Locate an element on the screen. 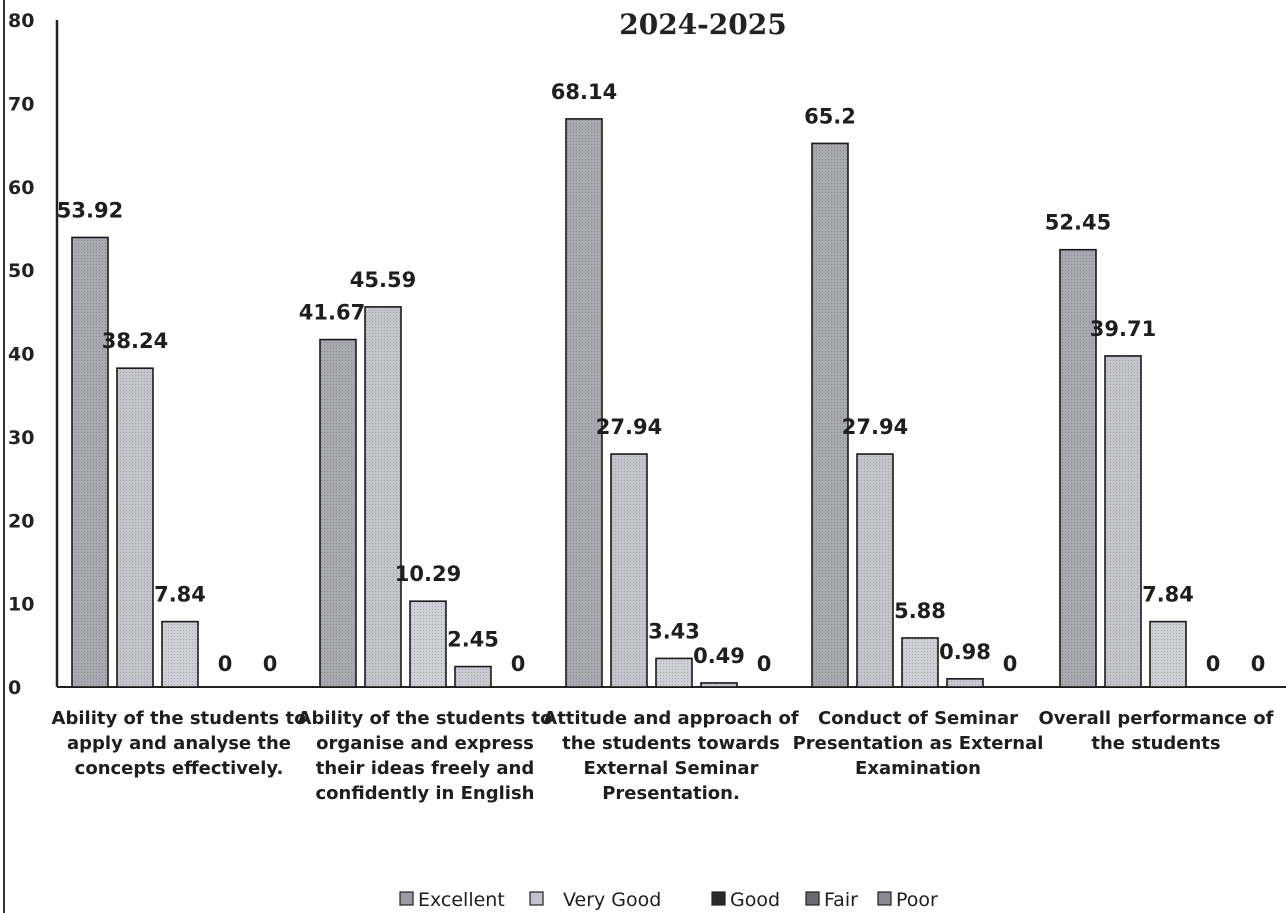  legend-label: Excellent is located at coordinates (461, 900).